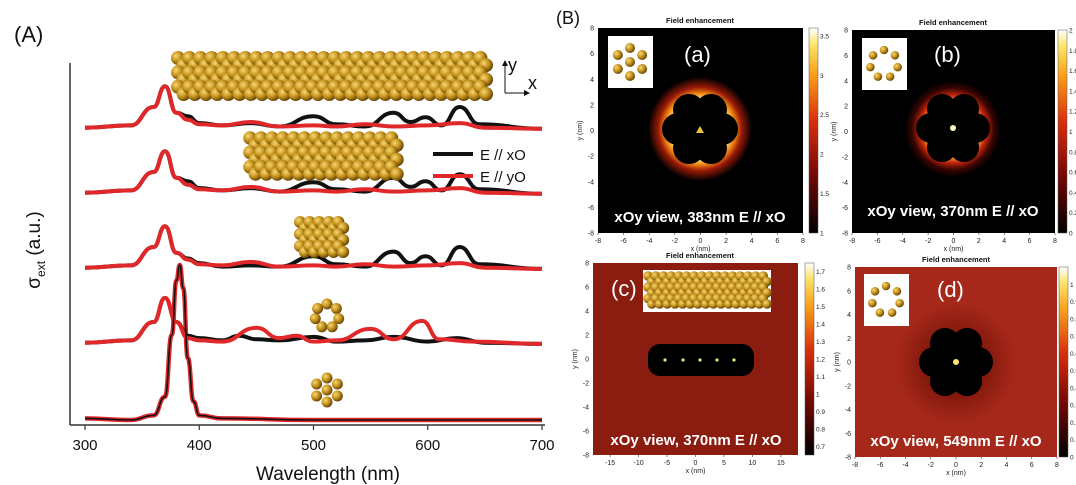 This screenshot has height=485, width=1076. Describe the element at coordinates (824, 135) in the screenshot. I see `map-a-colorbar-ticks: 3.5 3 2.5 2 1.5 1` at that location.